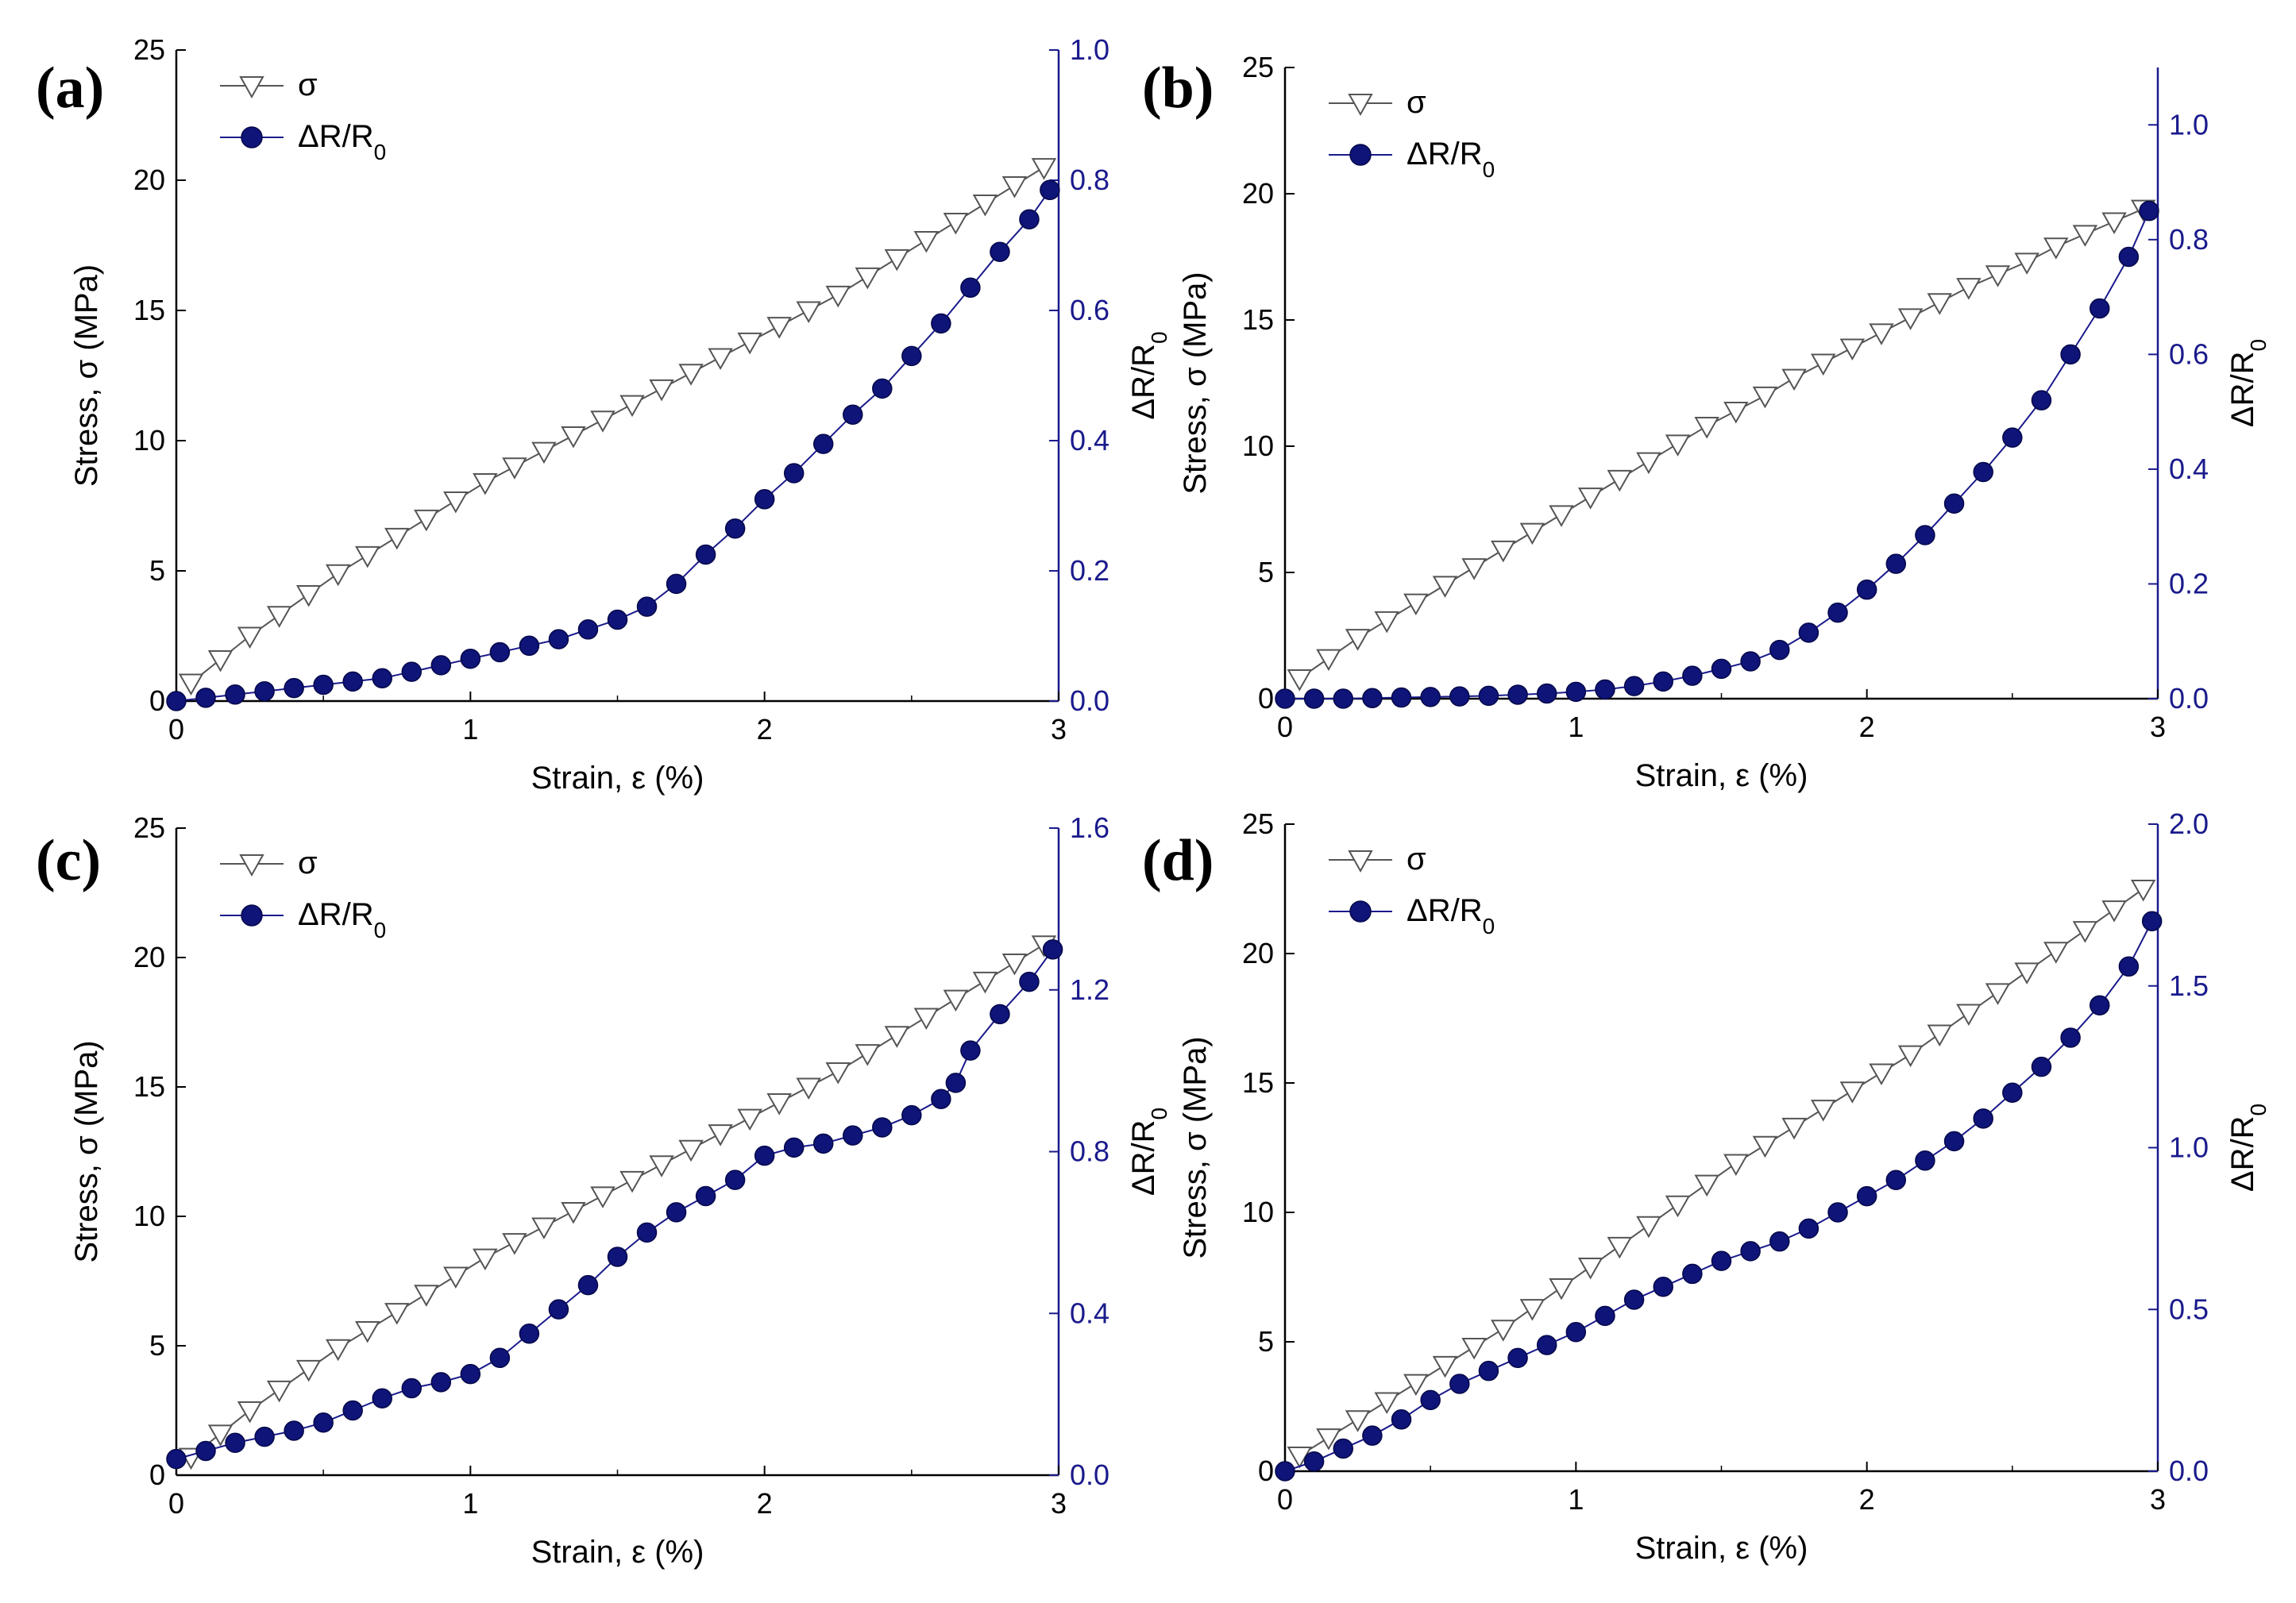 The width and height of the screenshot is (2296, 1603). Describe the element at coordinates (2158, 1499) in the screenshot. I see `x-tick-label: 3` at that location.